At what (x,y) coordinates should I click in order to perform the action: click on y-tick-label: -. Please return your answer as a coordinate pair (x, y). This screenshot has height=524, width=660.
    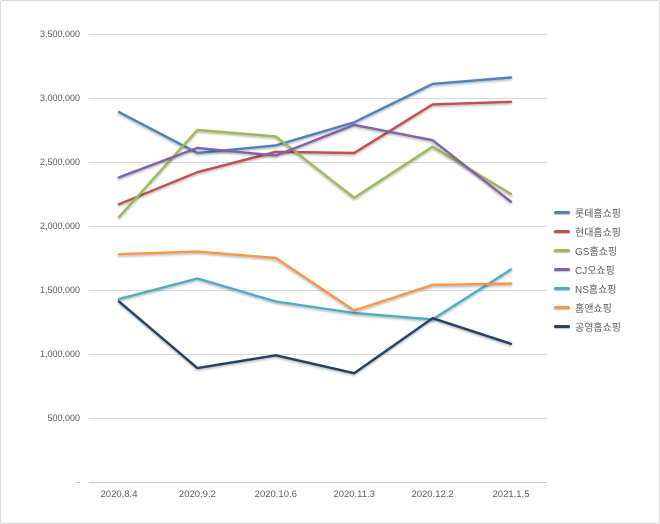
    Looking at the image, I should click on (78, 482).